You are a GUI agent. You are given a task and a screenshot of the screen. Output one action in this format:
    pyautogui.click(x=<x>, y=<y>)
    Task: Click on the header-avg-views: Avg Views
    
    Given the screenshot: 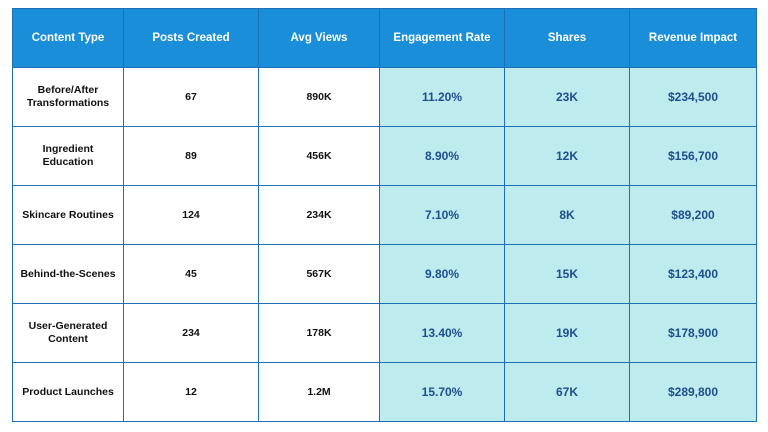 What is the action you would take?
    pyautogui.click(x=319, y=38)
    